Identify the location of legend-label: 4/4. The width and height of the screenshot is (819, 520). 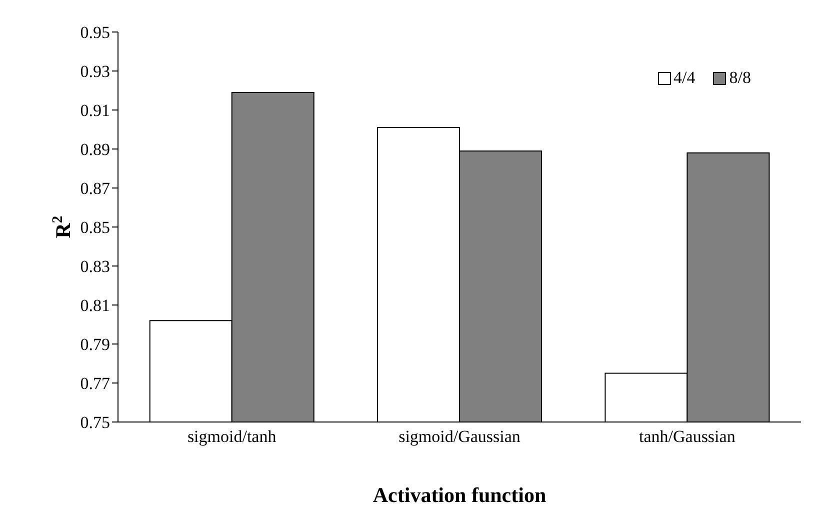
(684, 78).